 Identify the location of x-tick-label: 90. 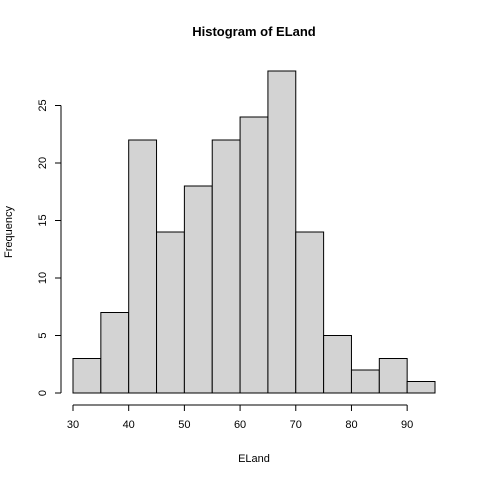
(407, 425).